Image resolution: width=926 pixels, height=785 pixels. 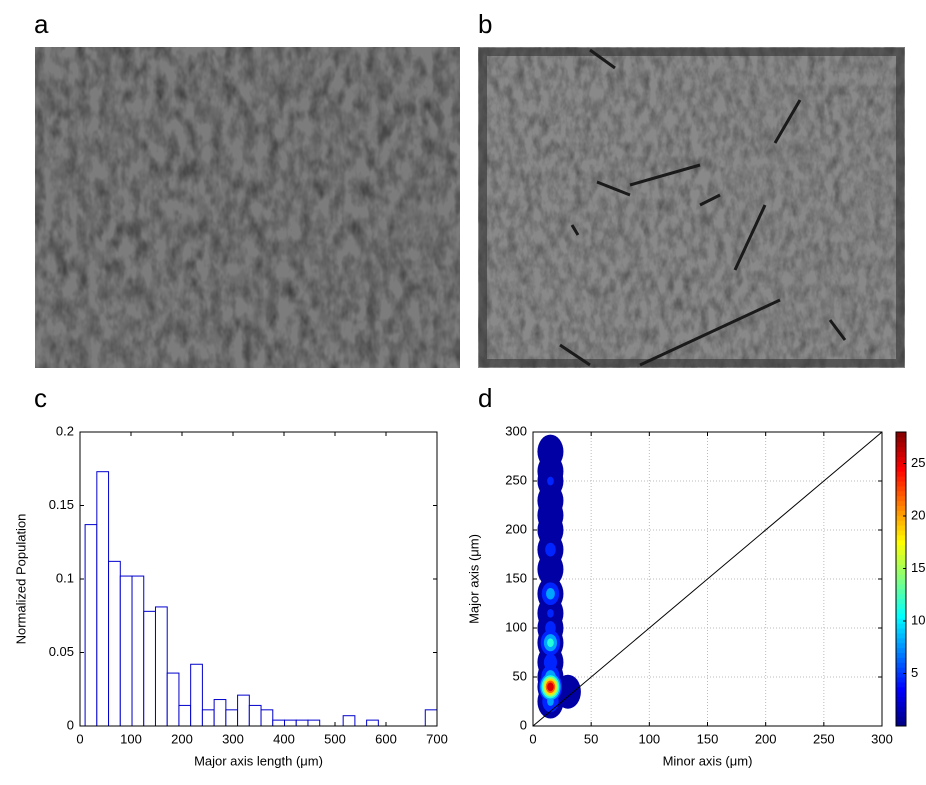 I want to click on y-axis-label: Normalized Population, so click(x=20, y=579).